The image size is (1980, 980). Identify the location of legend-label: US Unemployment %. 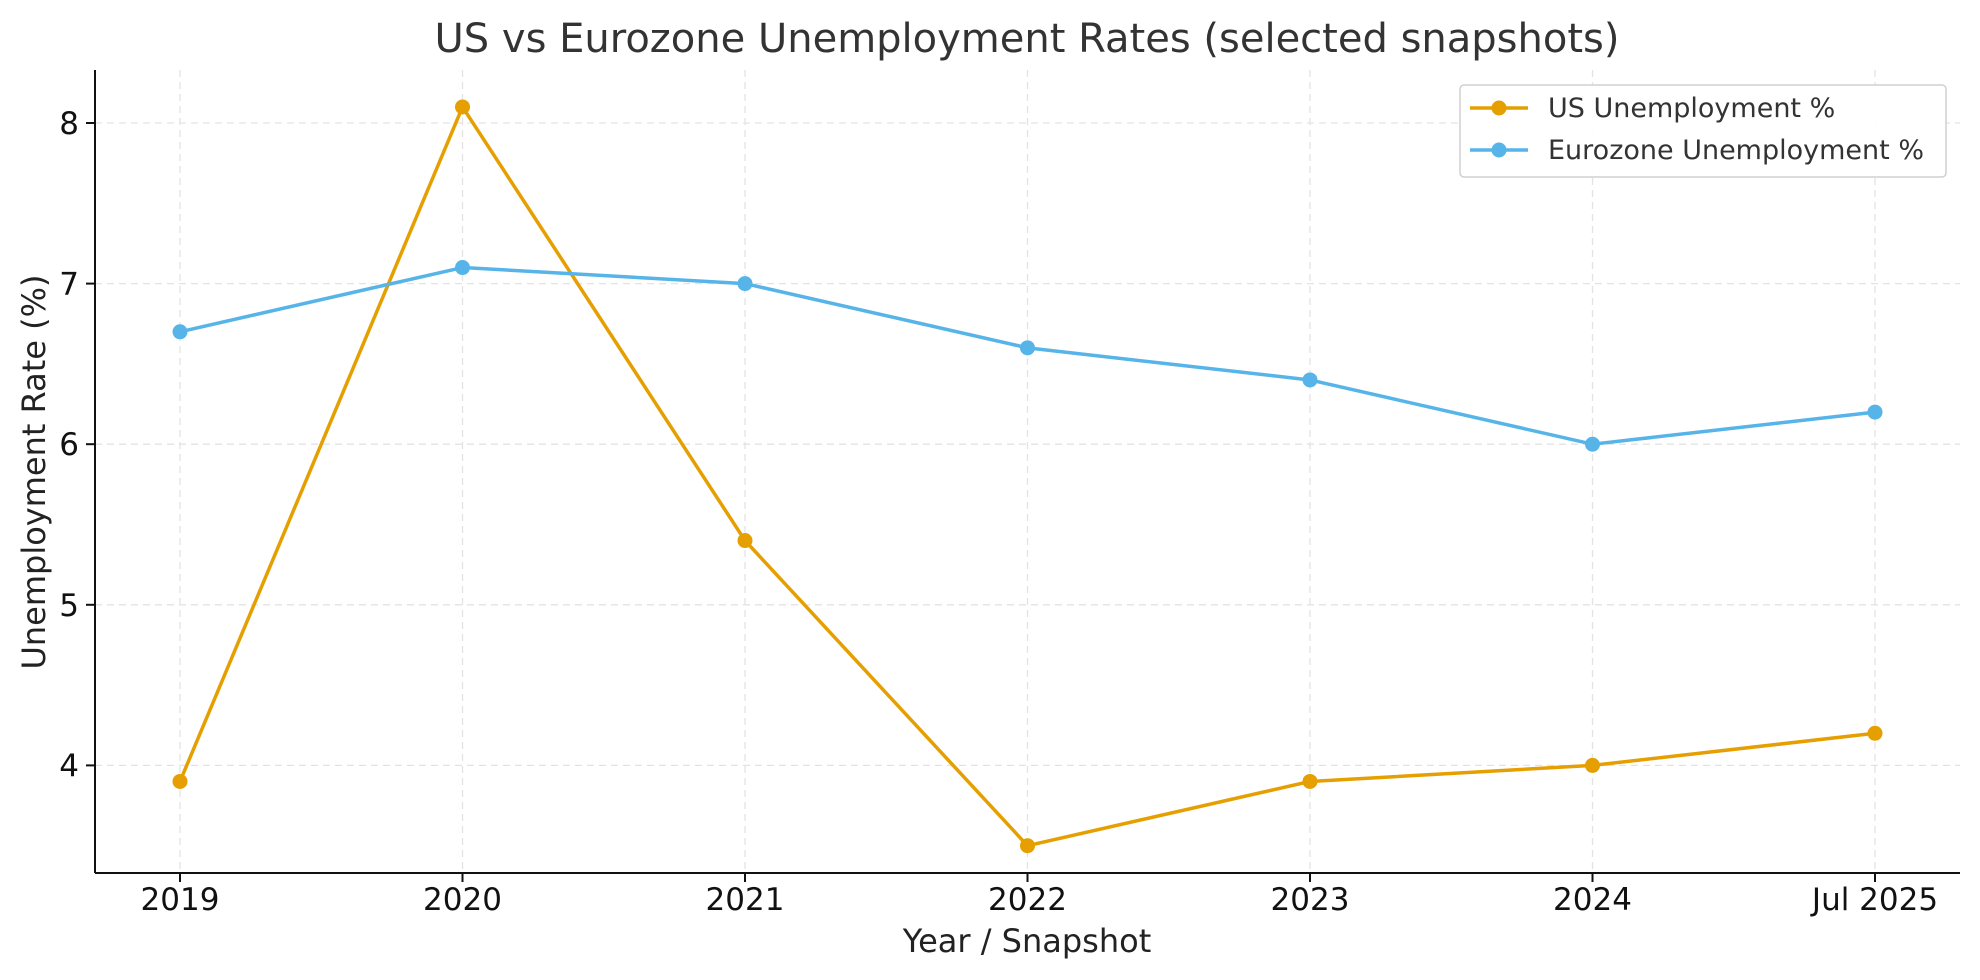
(1691, 108).